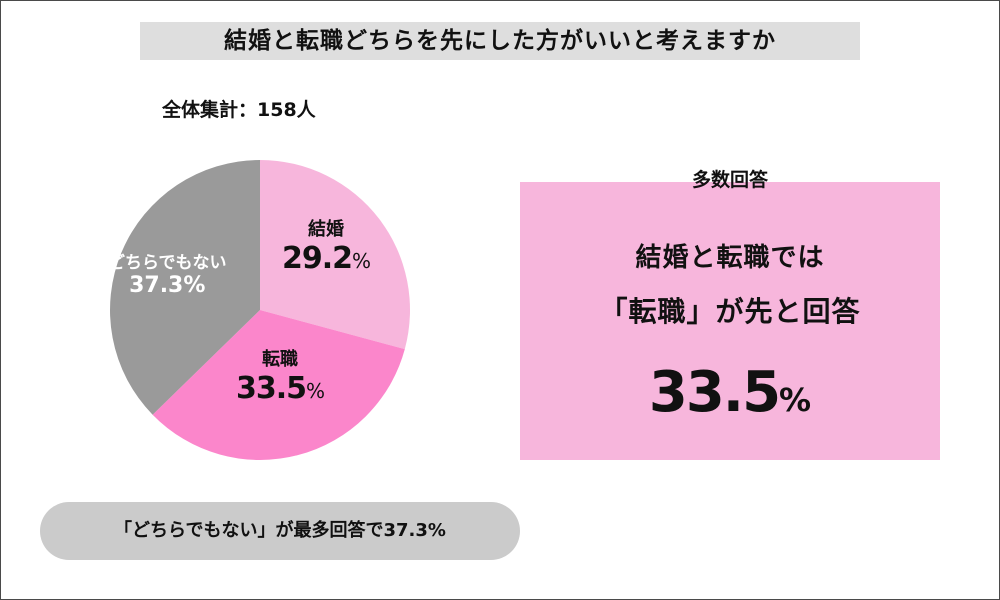 The height and width of the screenshot is (600, 1000). Describe the element at coordinates (730, 258) in the screenshot. I see `majority-answer-line1: 結婚と転職では` at that location.